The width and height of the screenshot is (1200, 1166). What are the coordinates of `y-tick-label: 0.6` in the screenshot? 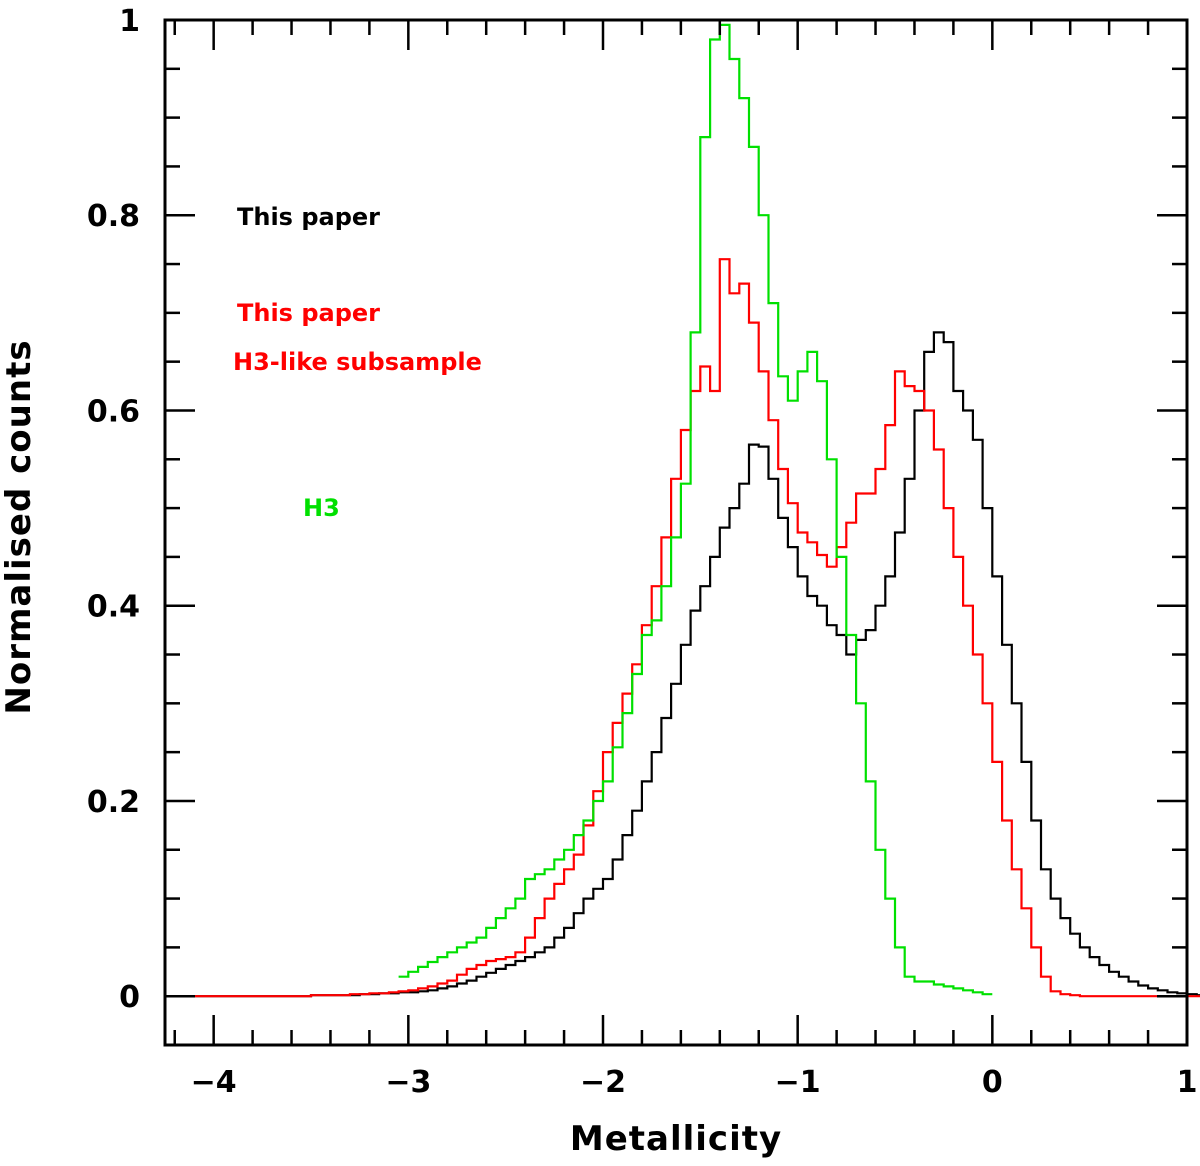 It's located at (113, 411).